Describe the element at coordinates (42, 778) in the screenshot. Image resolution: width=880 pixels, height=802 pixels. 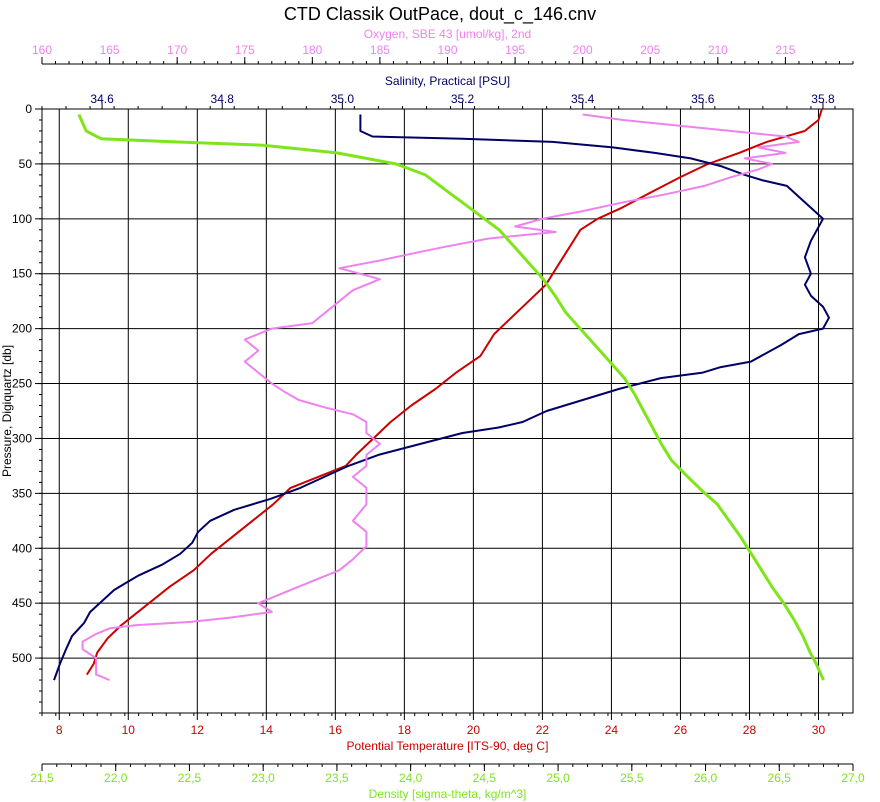
I see `density-tick-label: 21,5` at that location.